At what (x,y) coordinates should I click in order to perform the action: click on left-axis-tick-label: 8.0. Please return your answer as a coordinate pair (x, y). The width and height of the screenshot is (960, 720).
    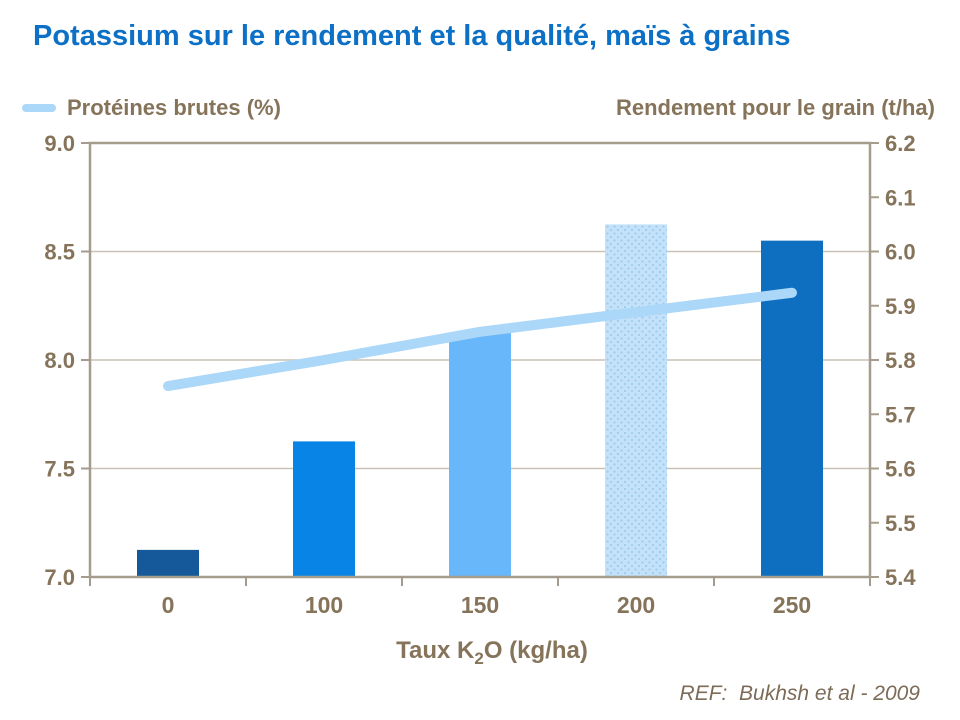
    Looking at the image, I should click on (59, 360).